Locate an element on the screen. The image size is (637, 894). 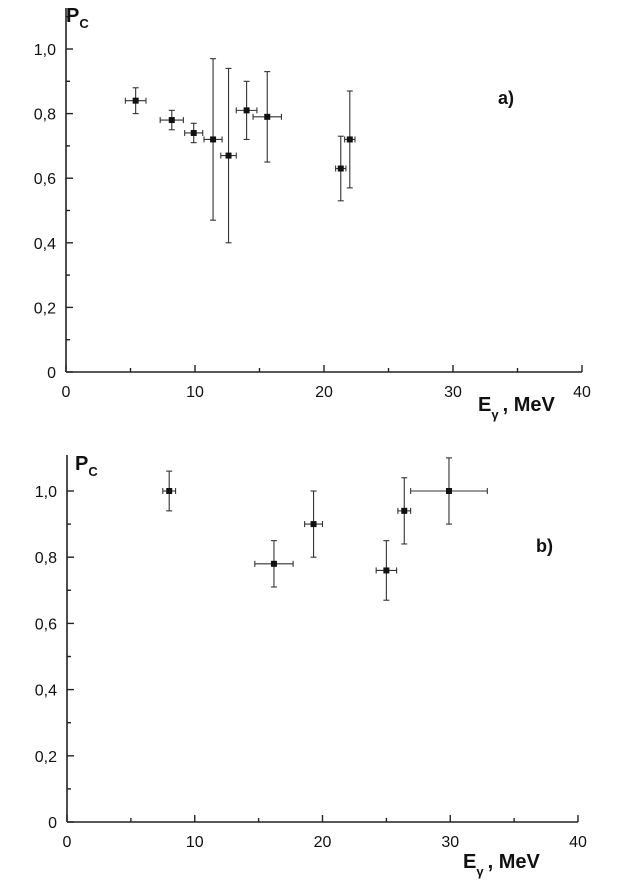
panel-label: a) is located at coordinates (506, 98).